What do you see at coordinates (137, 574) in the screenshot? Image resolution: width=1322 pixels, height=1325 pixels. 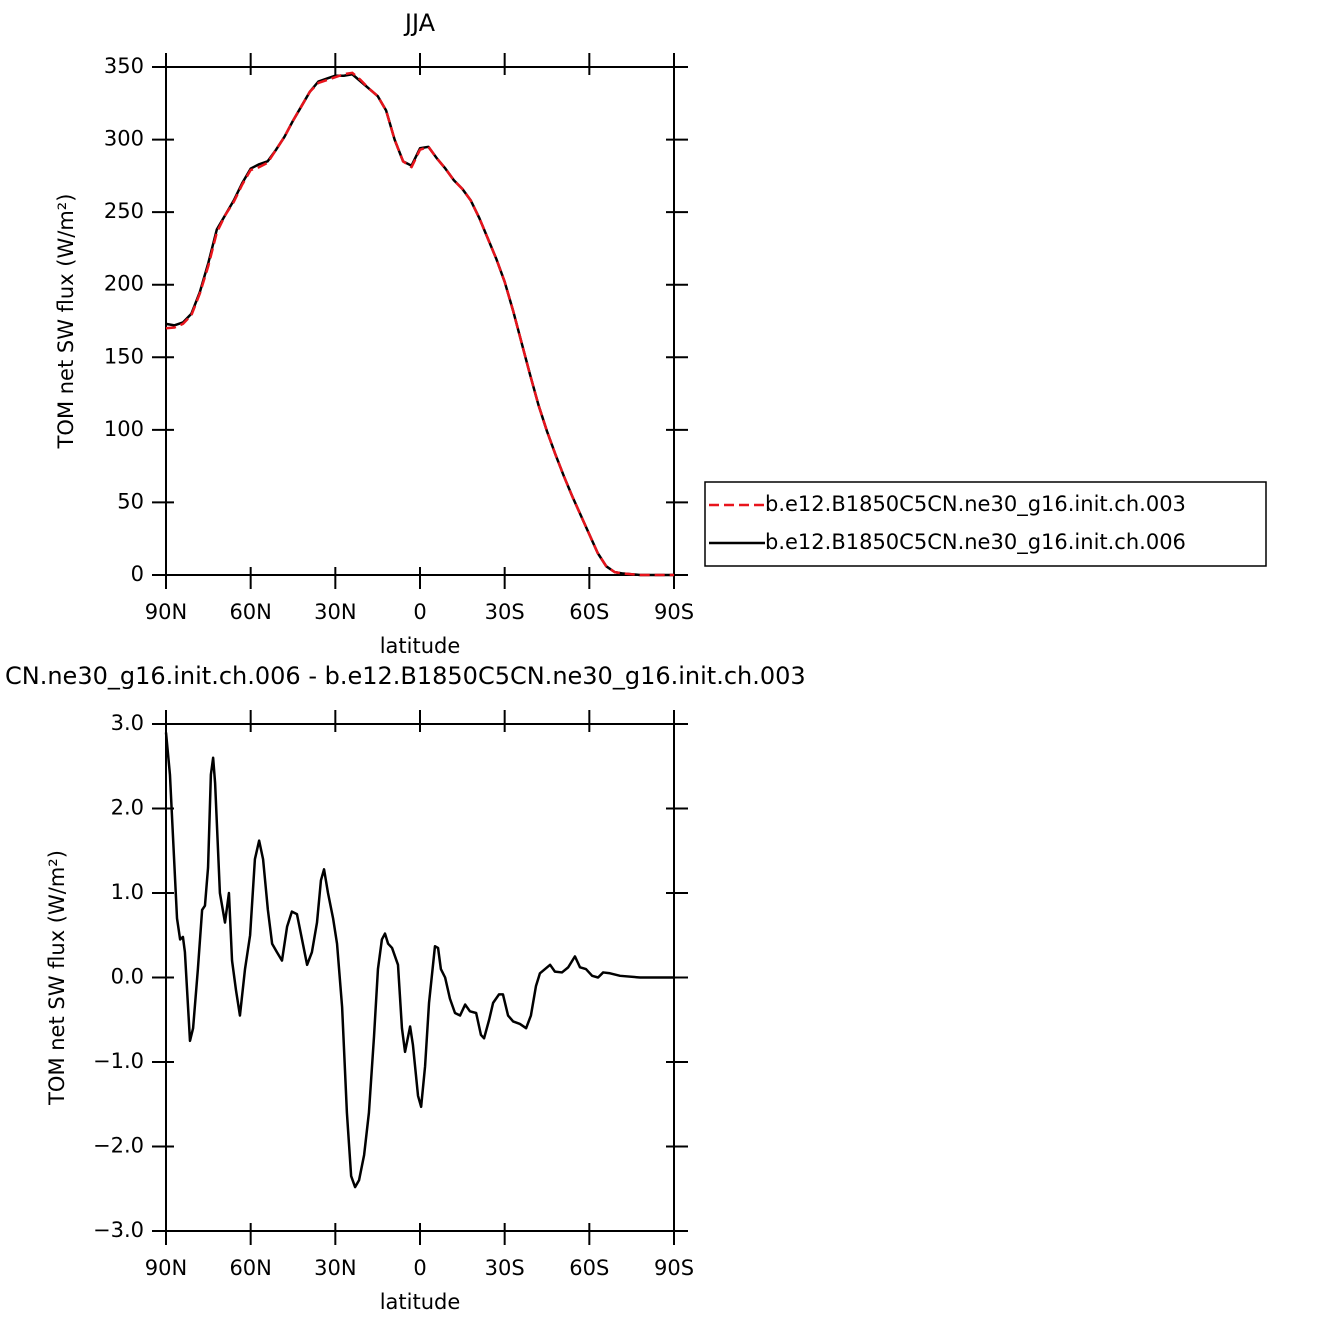 I see `y-tick-label: 0` at bounding box center [137, 574].